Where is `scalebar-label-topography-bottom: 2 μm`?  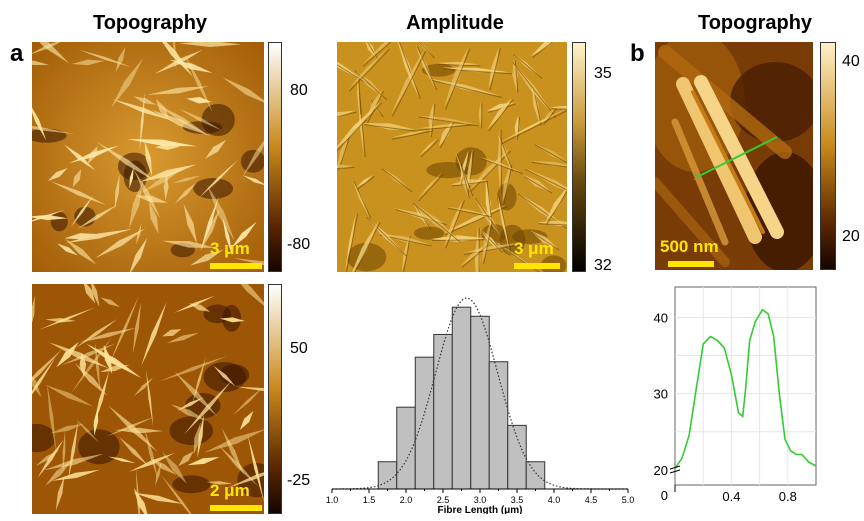
scalebar-label-topography-bottom: 2 μm is located at coordinates (230, 491).